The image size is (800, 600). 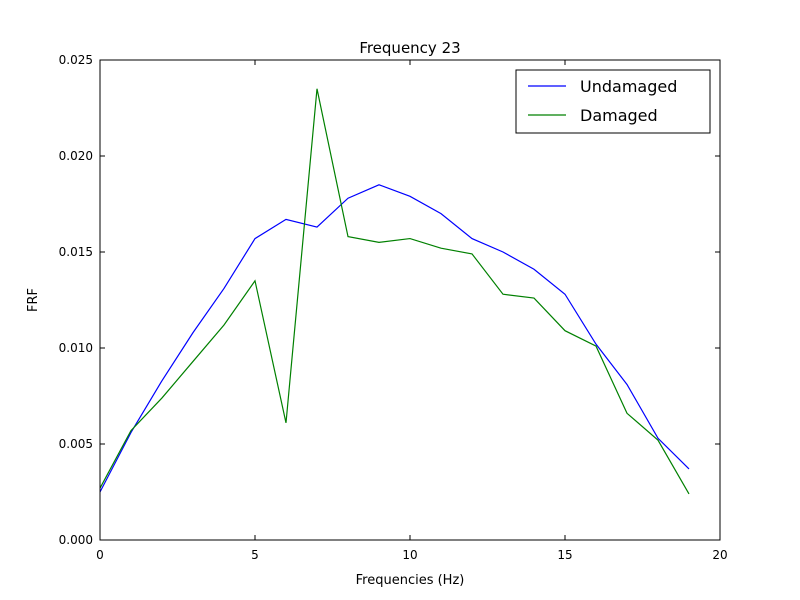 I want to click on chart-title: Frequency 23, so click(x=409, y=48).